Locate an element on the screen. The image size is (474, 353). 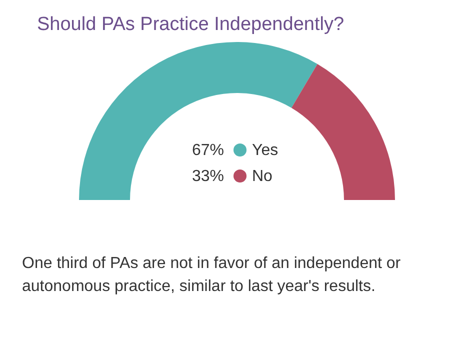
legend-label: Yes is located at coordinates (265, 150).